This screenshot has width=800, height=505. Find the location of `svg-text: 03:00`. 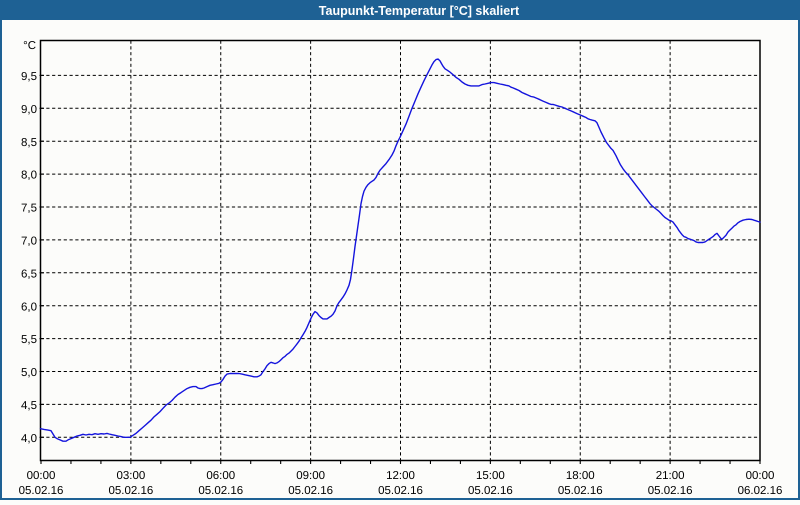

svg-text: 03:00 is located at coordinates (130, 476).